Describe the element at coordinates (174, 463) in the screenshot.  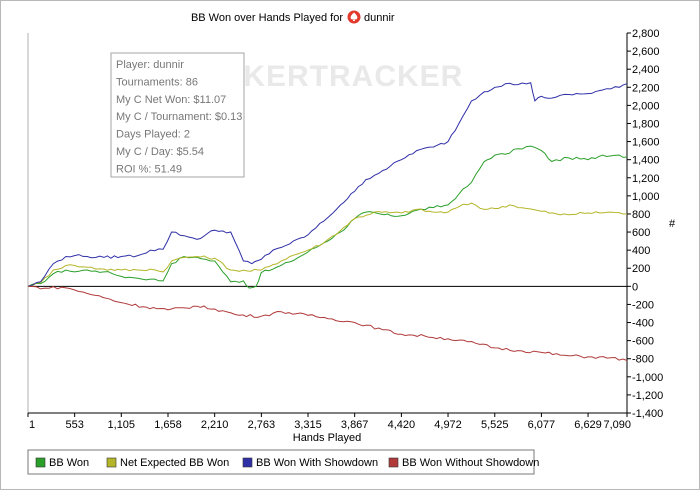
I see `legend-label: Net Expected BB Won` at that location.